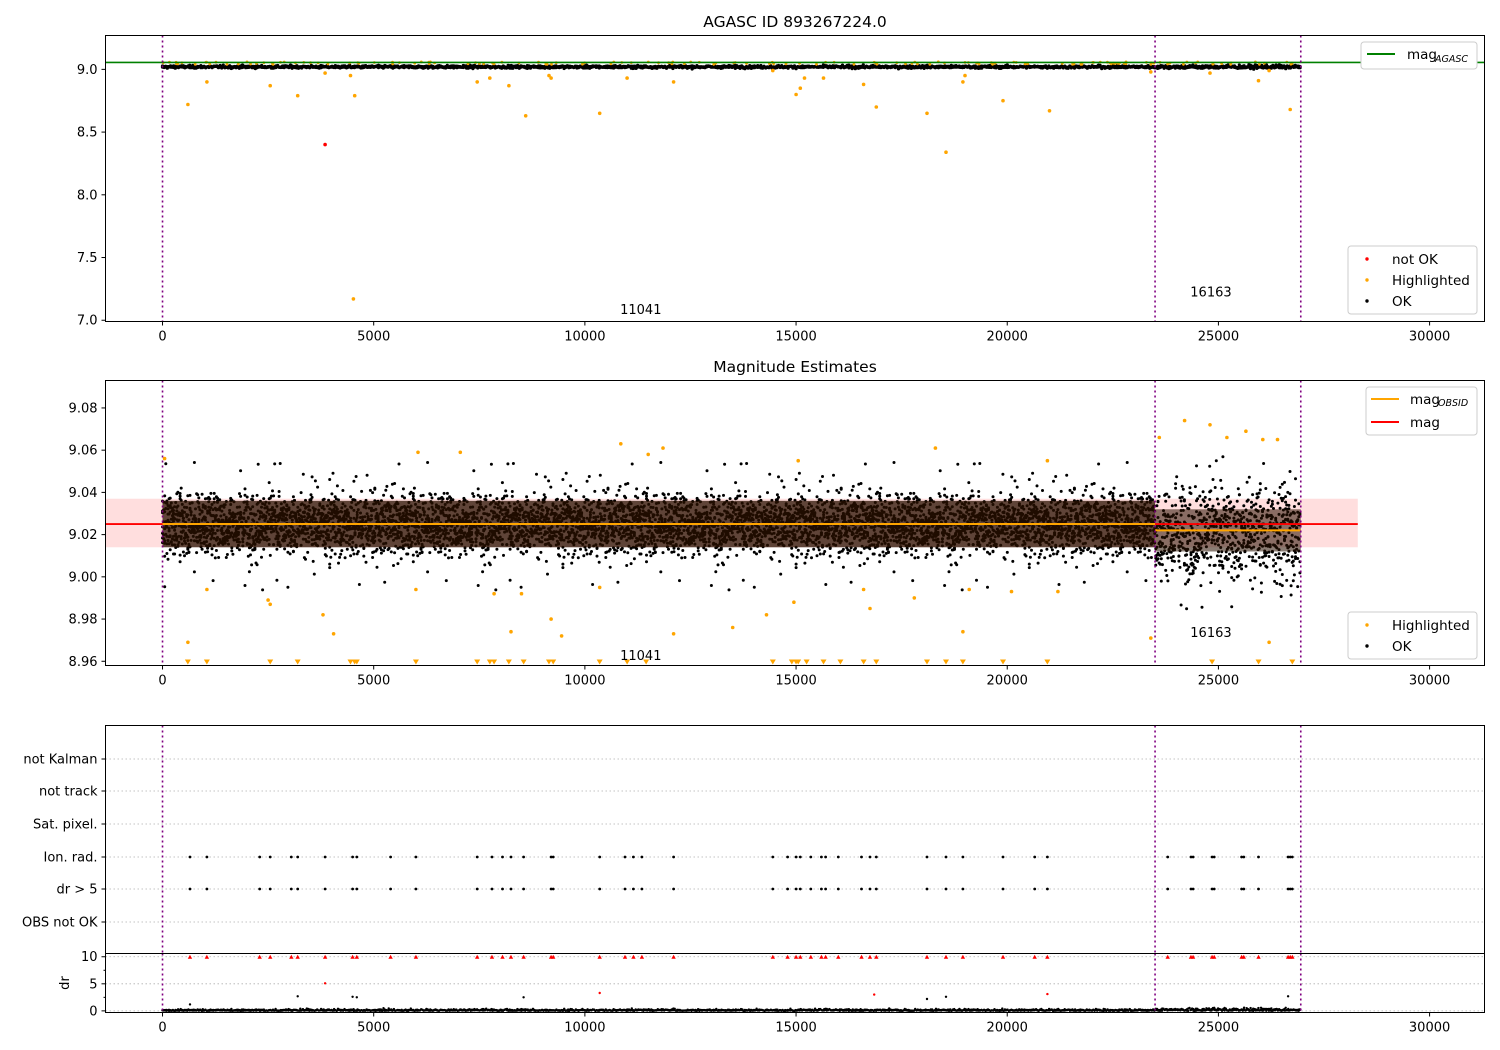 The image size is (1500, 1050). Describe the element at coordinates (1402, 302) in the screenshot. I see `legend-label: OK` at that location.